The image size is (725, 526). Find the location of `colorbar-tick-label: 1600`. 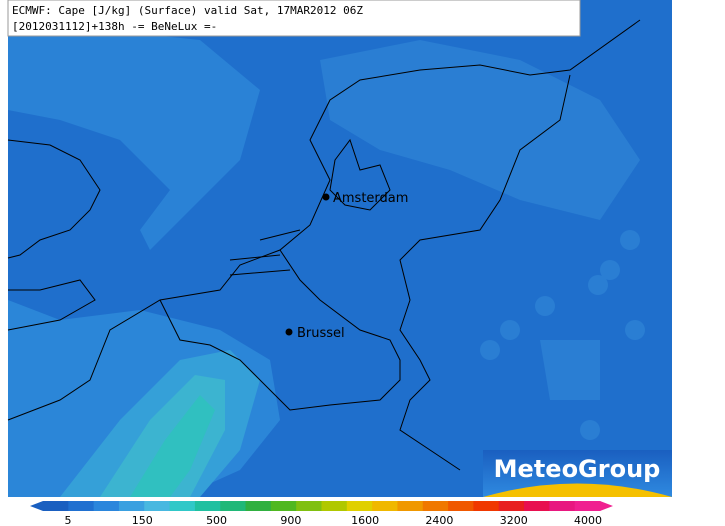

colorbar-tick-label: 1600 is located at coordinates (365, 520).